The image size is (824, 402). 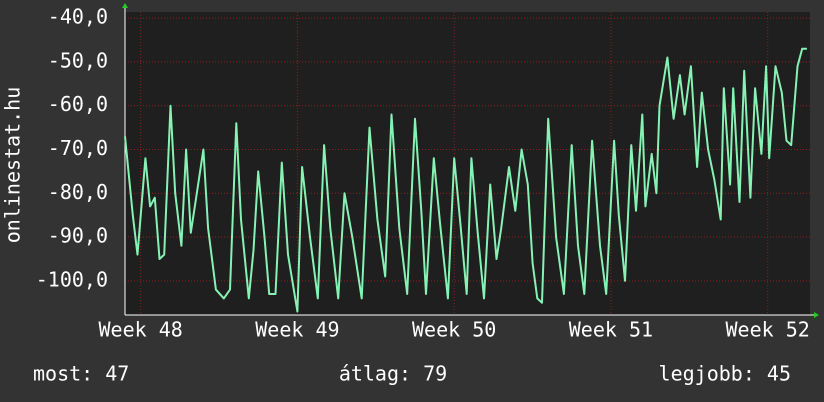 What do you see at coordinates (454, 330) in the screenshot?
I see `x-tick-label: Week 50` at bounding box center [454, 330].